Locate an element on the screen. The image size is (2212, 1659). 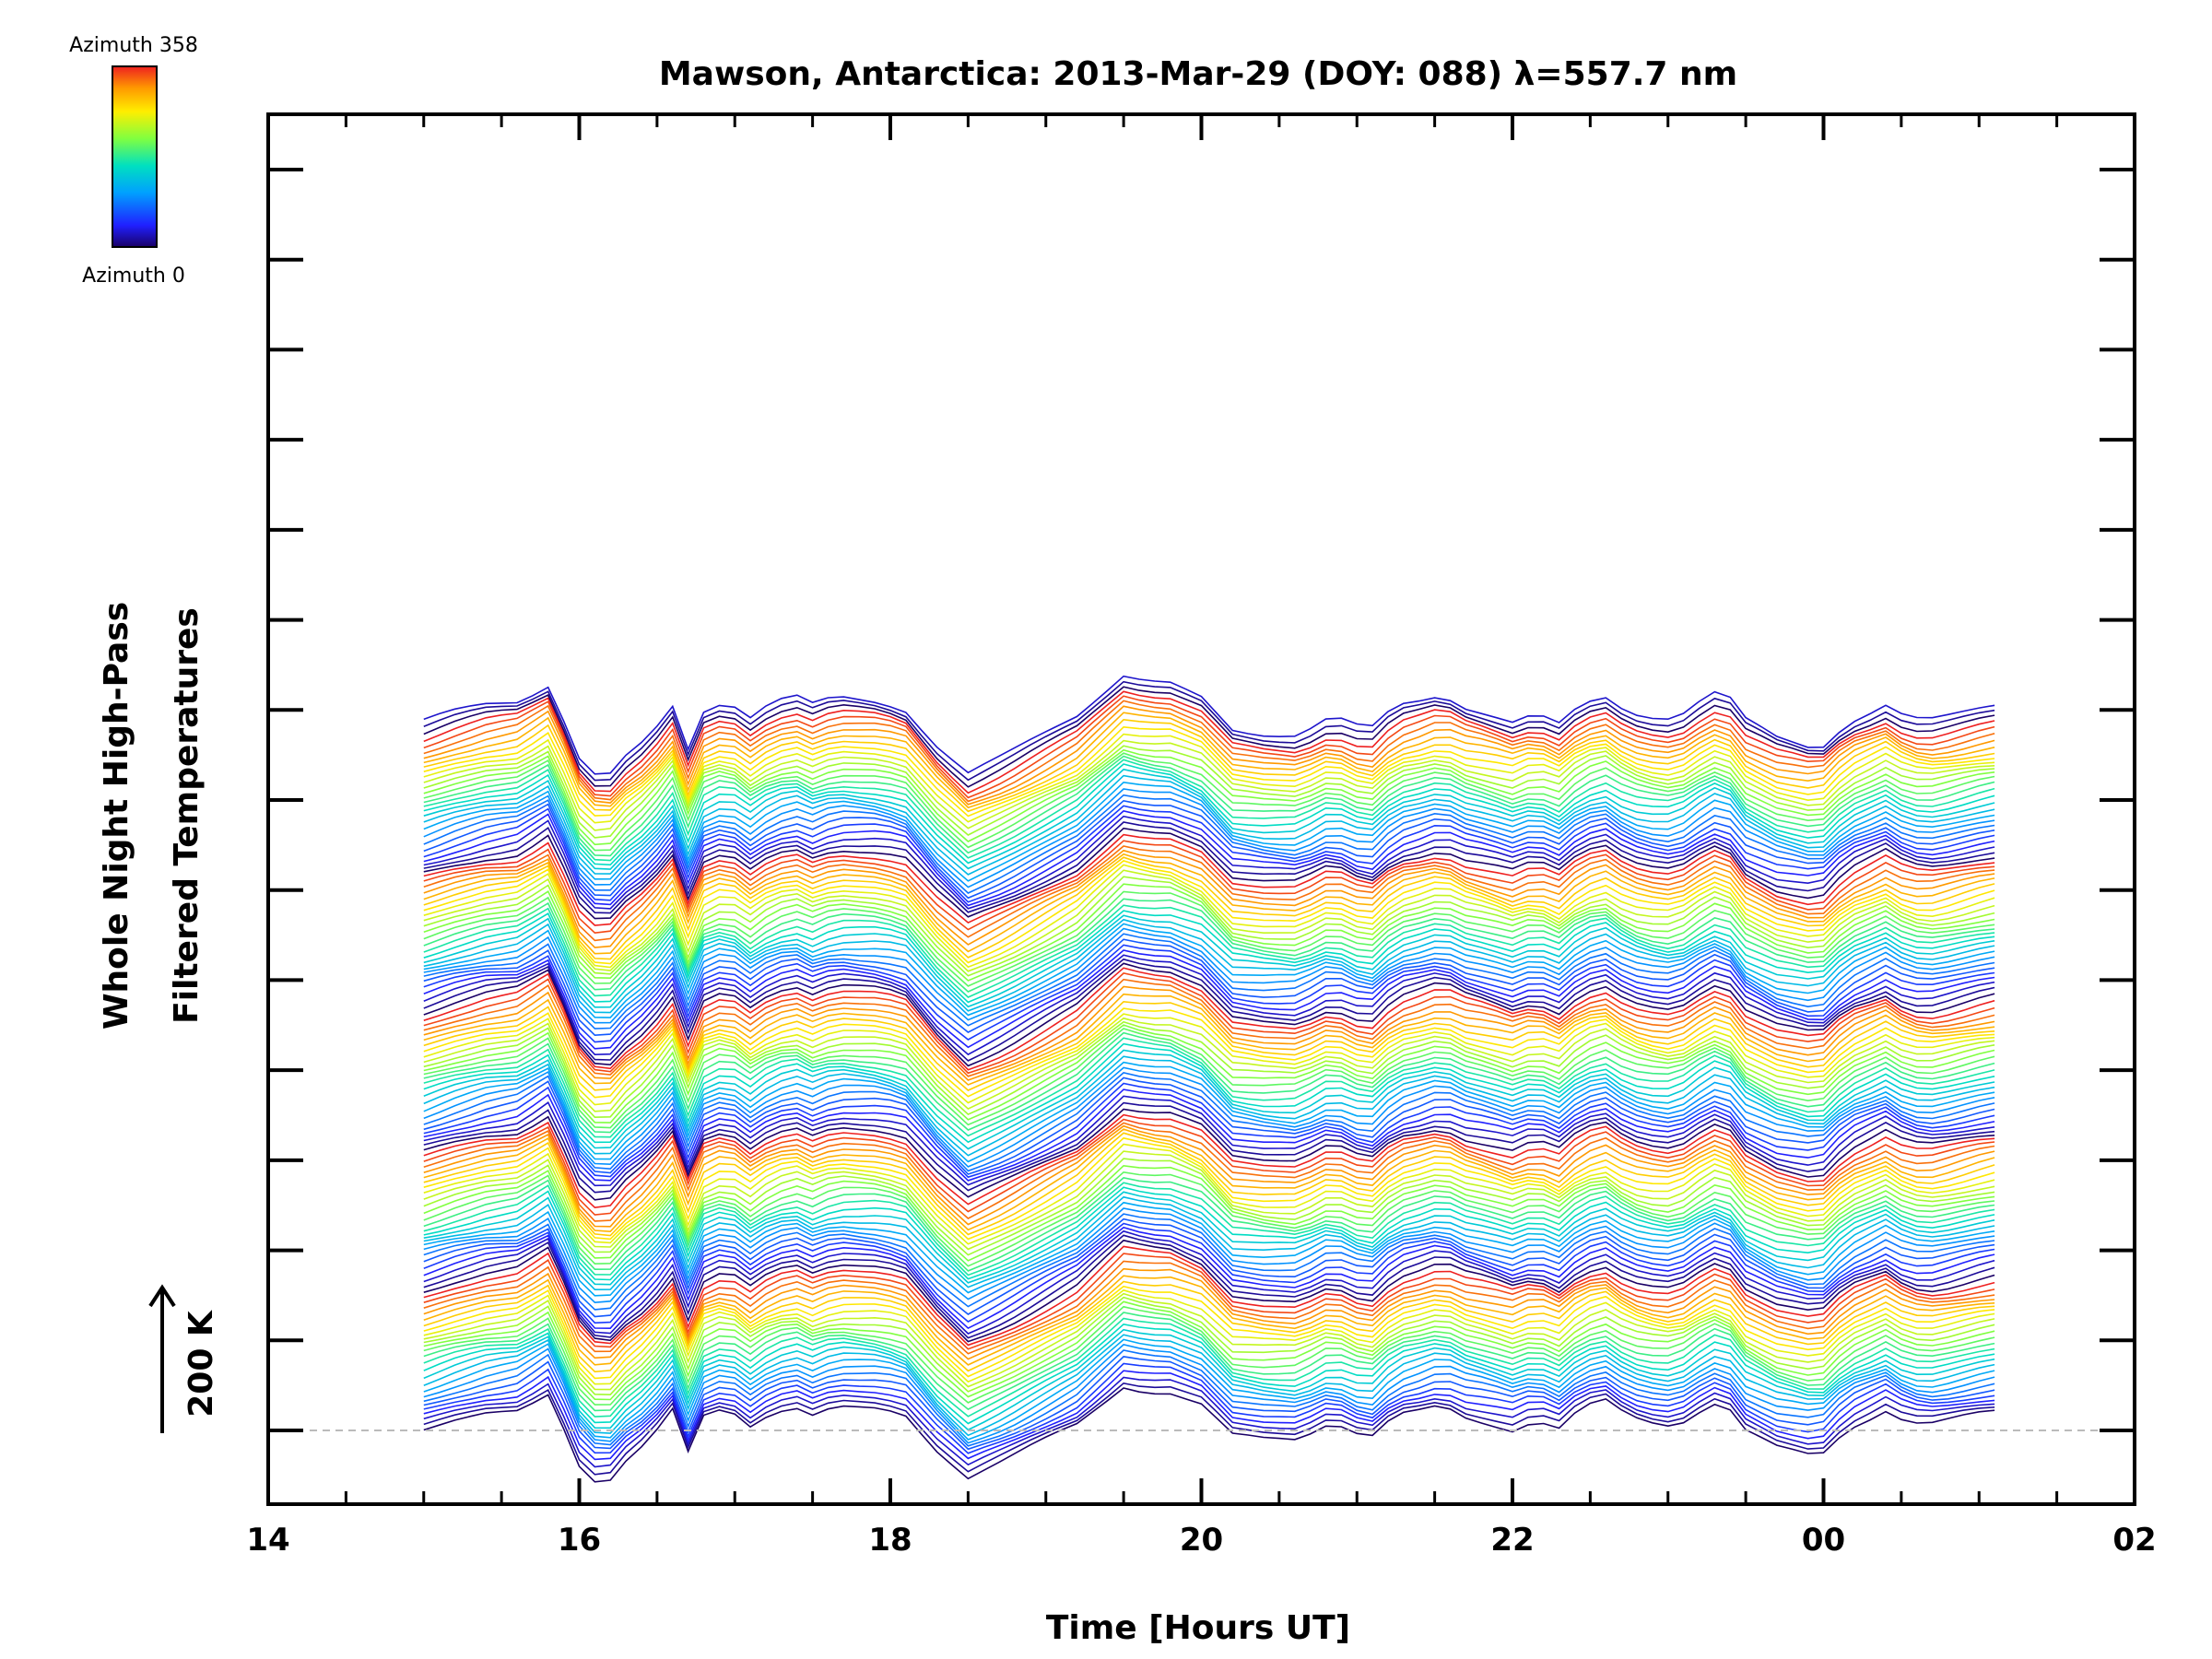
x-tick-label: 02 is located at coordinates (2134, 1540).